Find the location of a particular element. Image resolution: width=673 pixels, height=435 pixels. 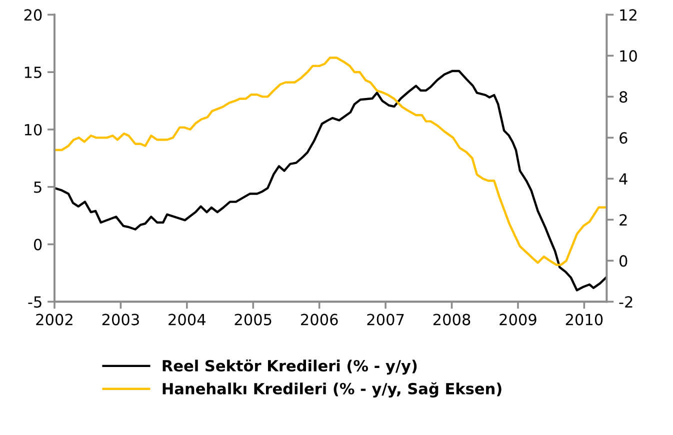

y2-tick-label: 6 is located at coordinates (624, 138).